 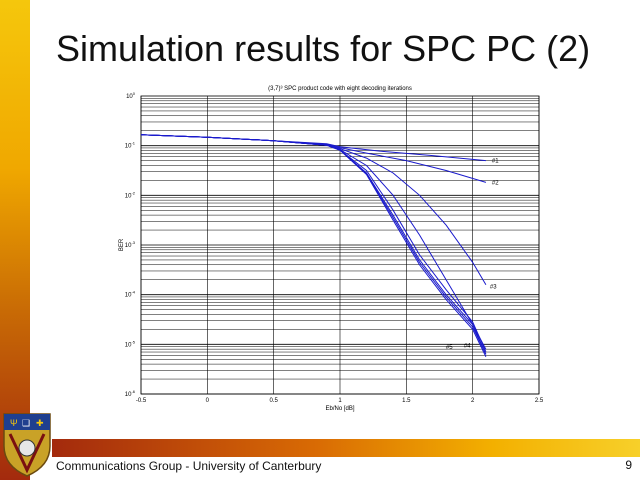 What do you see at coordinates (130, 294) in the screenshot?
I see `y-tick-label: 10⁻⁴` at bounding box center [130, 294].